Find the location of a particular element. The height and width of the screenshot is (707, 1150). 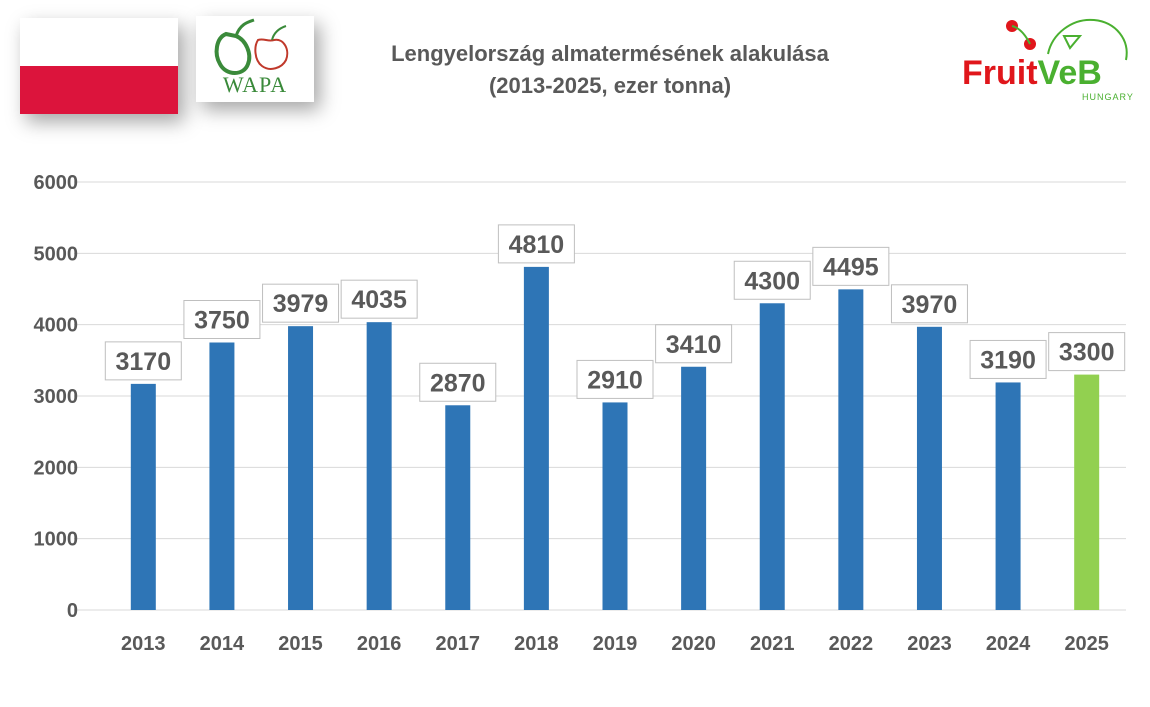

y-tick-label: 3000 is located at coordinates (56, 397).